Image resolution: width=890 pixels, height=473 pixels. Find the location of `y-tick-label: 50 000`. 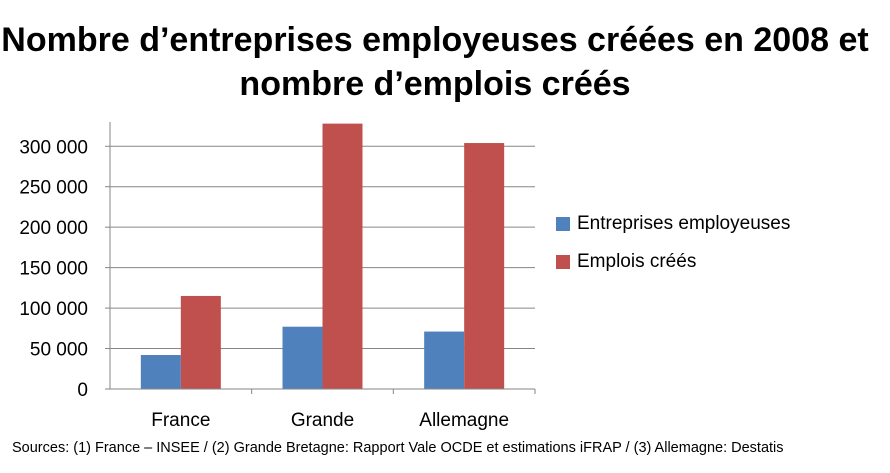

y-tick-label: 50 000 is located at coordinates (59, 350).